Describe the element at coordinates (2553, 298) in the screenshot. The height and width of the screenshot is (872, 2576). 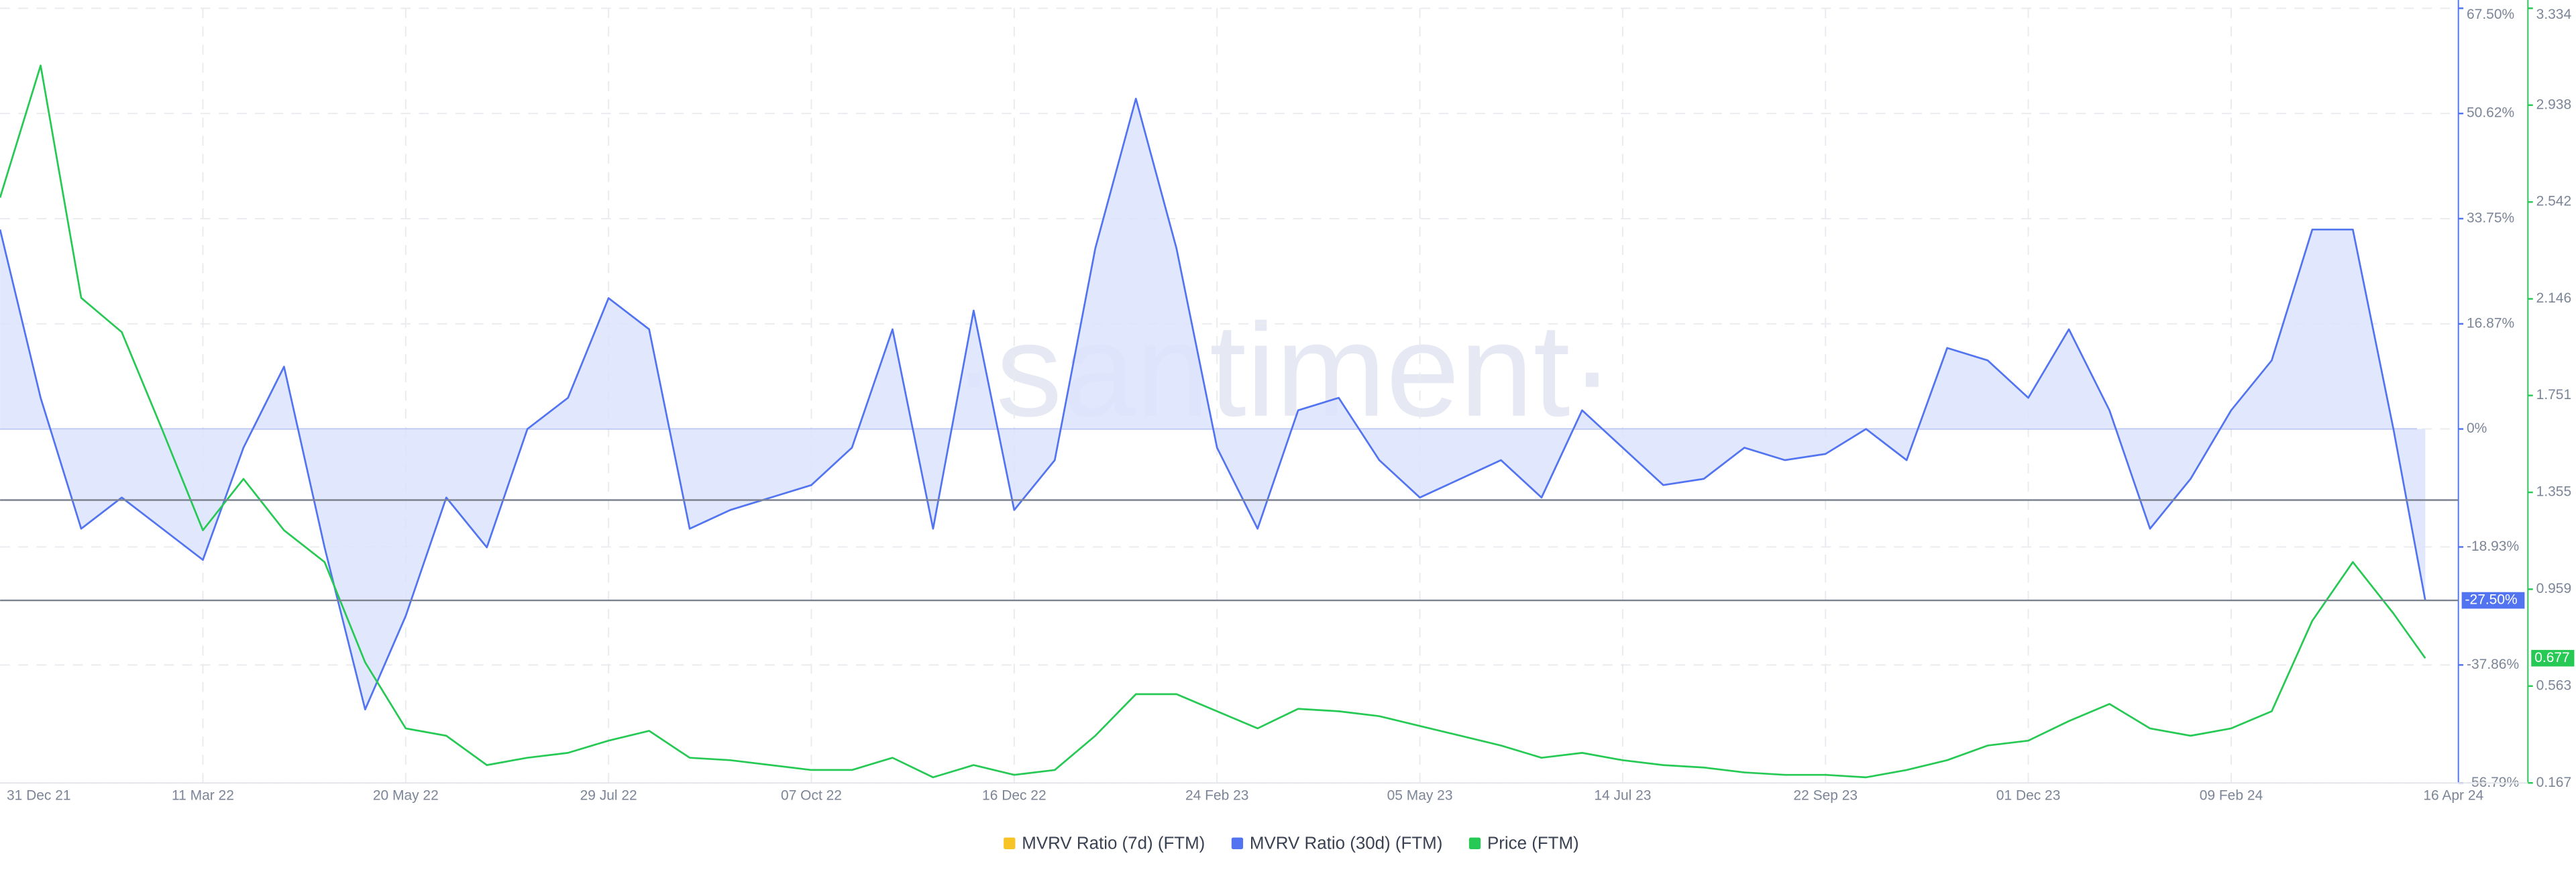
I see `y2-tick-label: 2.146` at that location.